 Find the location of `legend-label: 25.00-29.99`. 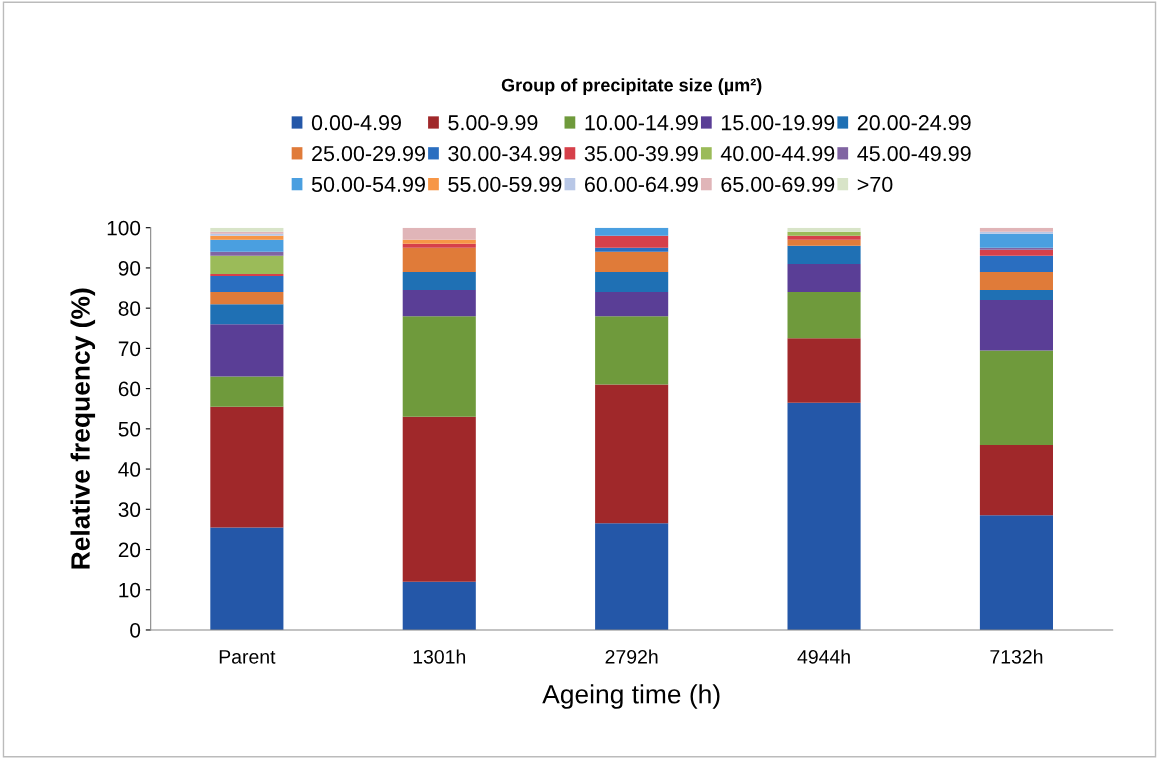

legend-label: 25.00-29.99 is located at coordinates (368, 153).